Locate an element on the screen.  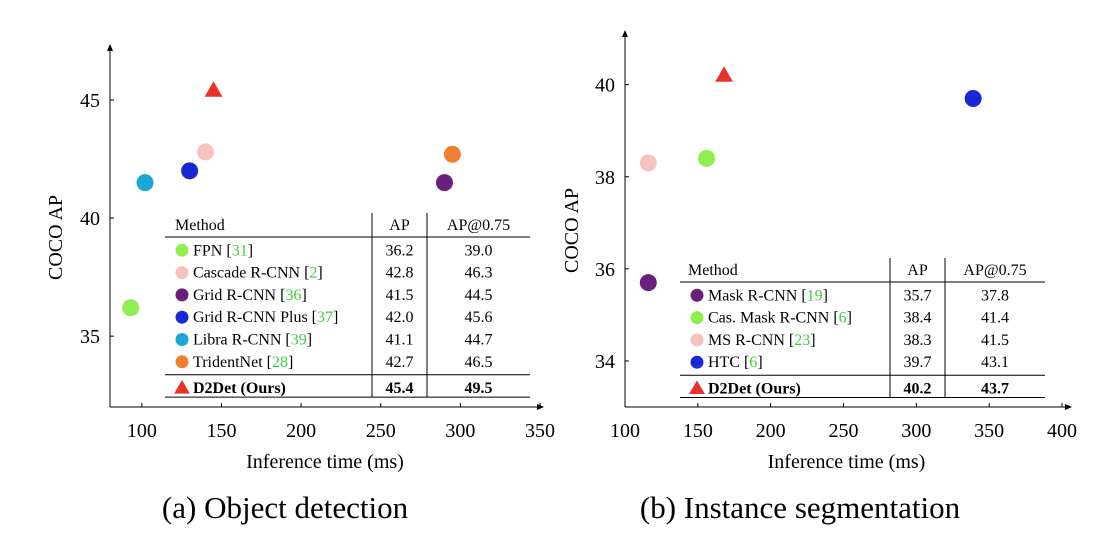
citation-link: 19 is located at coordinates (815, 295).